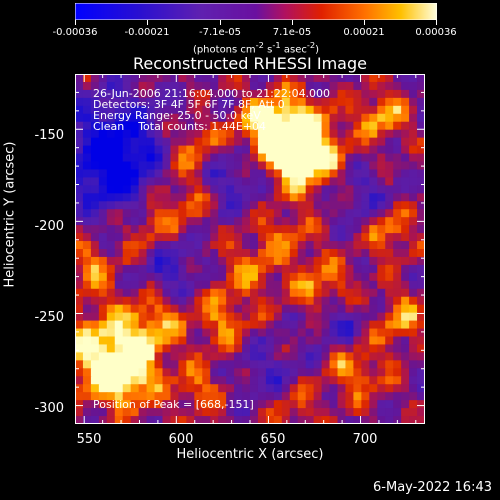  What do you see at coordinates (75, 32) in the screenshot?
I see `colorbar-tick-label: -0.00036` at bounding box center [75, 32].